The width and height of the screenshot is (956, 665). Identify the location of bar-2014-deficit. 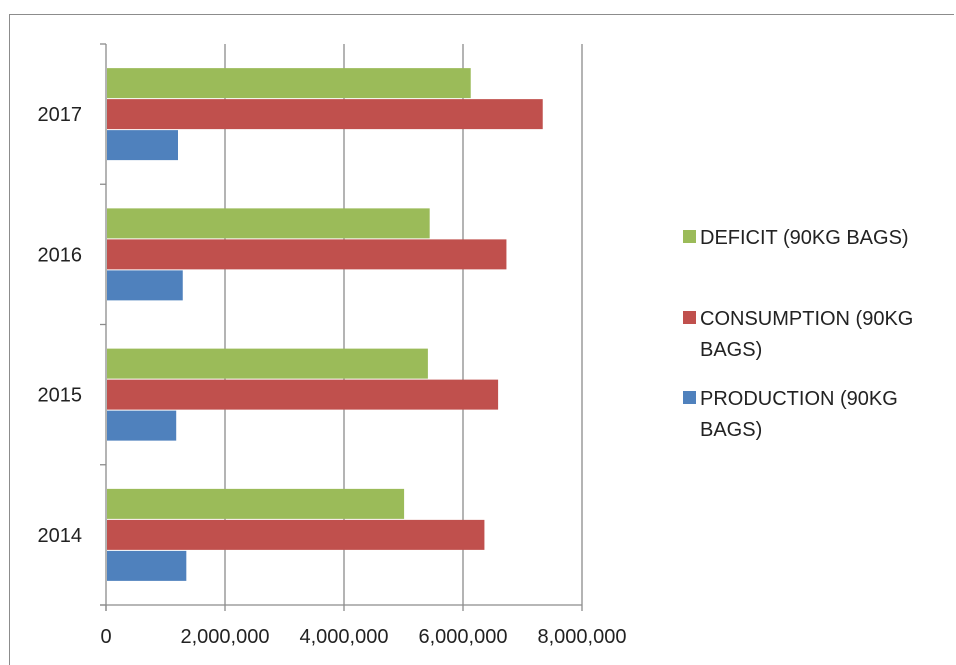
(256, 503).